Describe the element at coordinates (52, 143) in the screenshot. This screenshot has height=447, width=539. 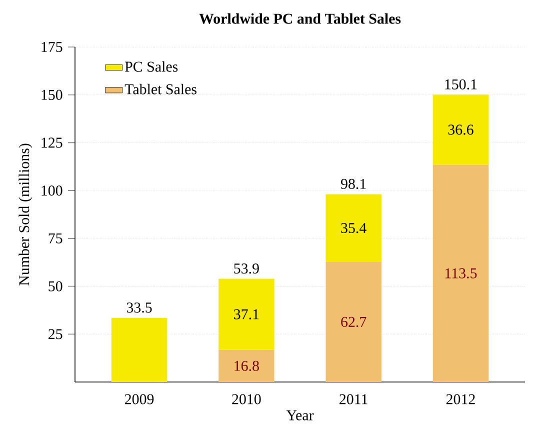
I see `y-tick-label: 125` at that location.